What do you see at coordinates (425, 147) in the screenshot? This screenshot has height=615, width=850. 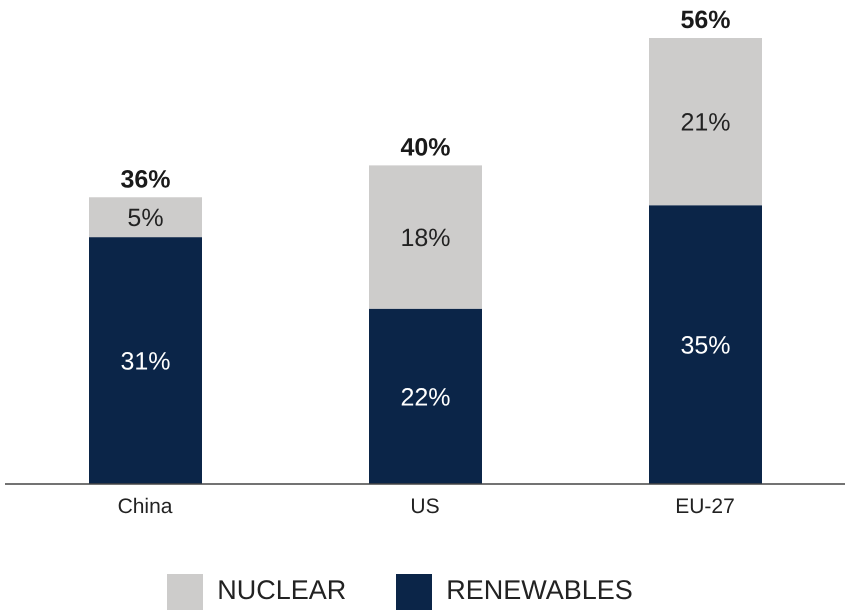 I see `total-label: 40%` at bounding box center [425, 147].